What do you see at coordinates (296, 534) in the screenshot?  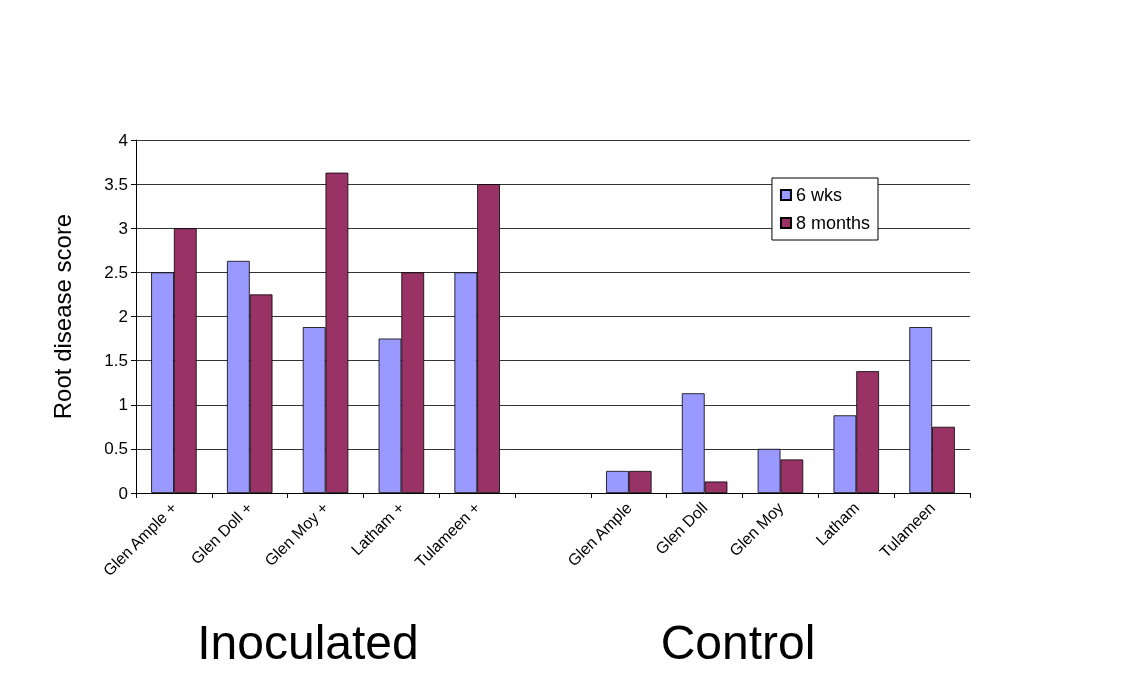 I see `x-tick-label: Glen Moy +` at bounding box center [296, 534].